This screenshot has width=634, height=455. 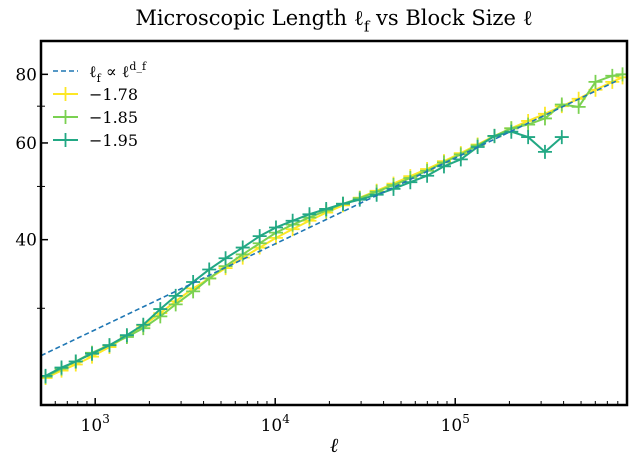 I want to click on legend-entry: −1.95, so click(x=95, y=140).